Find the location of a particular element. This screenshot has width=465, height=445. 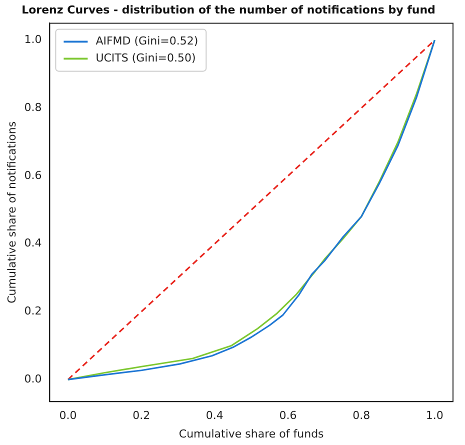

x-tick-label: 1.0 is located at coordinates (435, 415).